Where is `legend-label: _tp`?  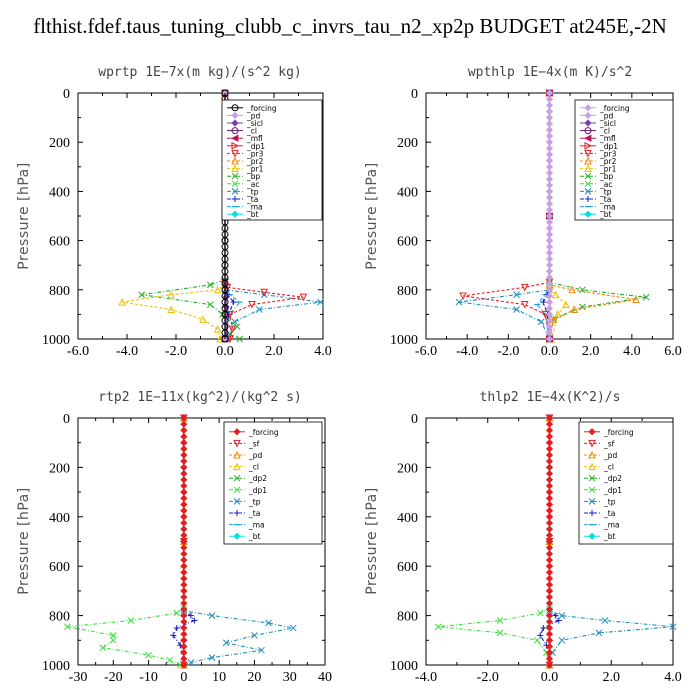
legend-label: _tp is located at coordinates (605, 191).